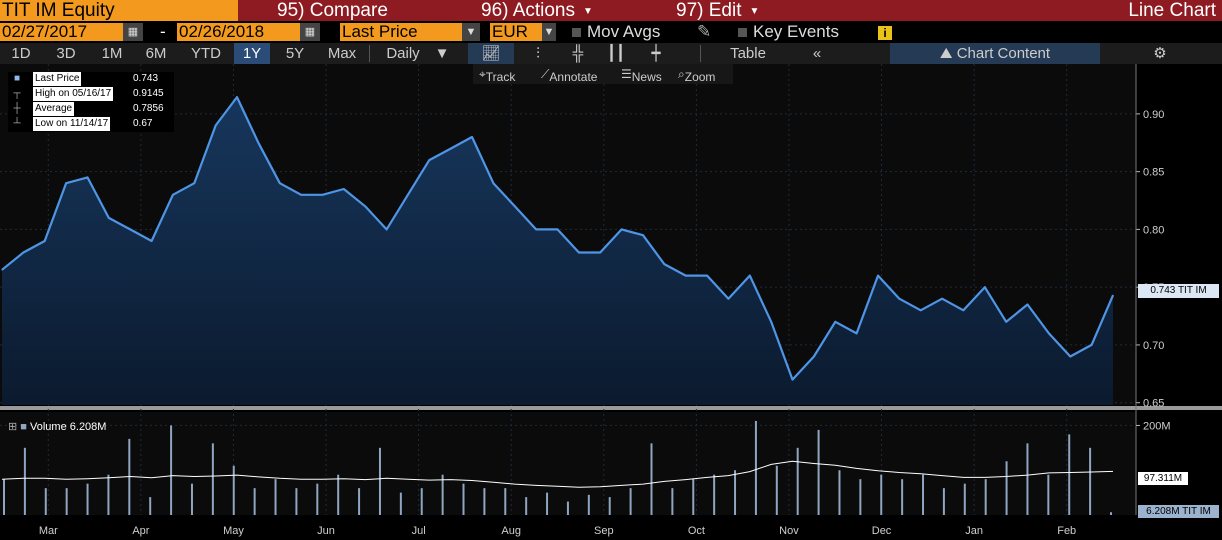 The image size is (1222, 540). I want to click on period-1y: 1Y, so click(252, 53).